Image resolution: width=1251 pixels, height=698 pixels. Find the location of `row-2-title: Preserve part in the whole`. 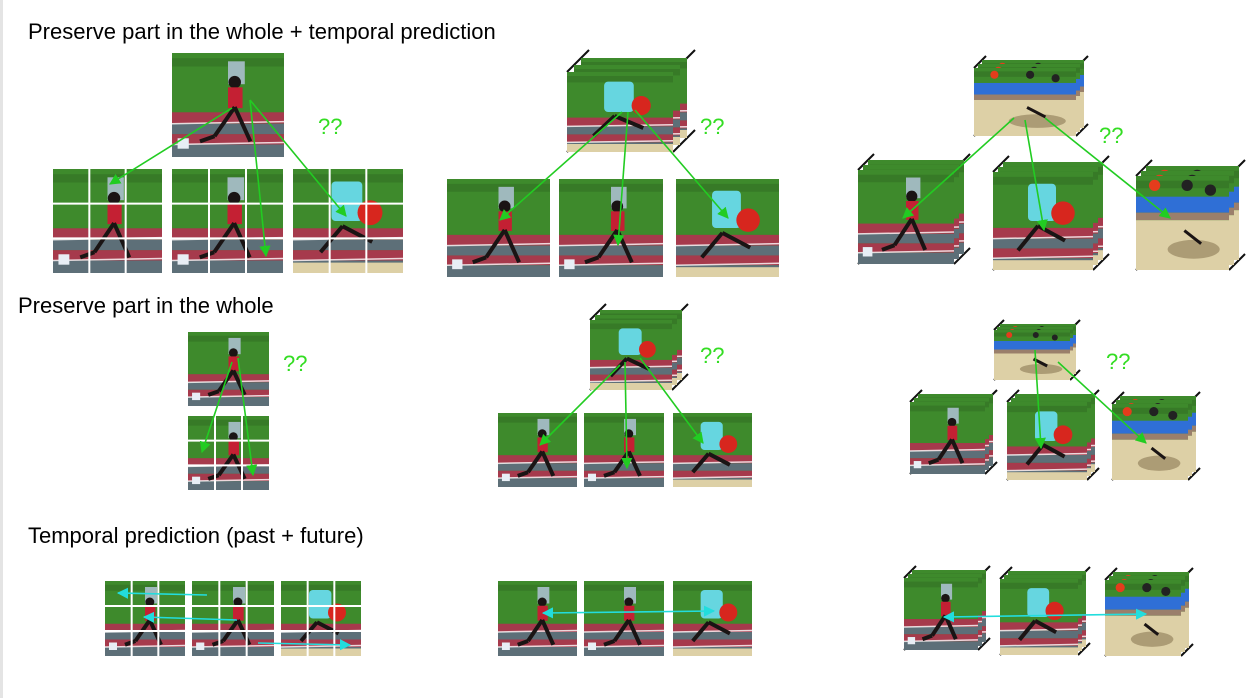

row-2-title: Preserve part in the whole is located at coordinates (146, 305).